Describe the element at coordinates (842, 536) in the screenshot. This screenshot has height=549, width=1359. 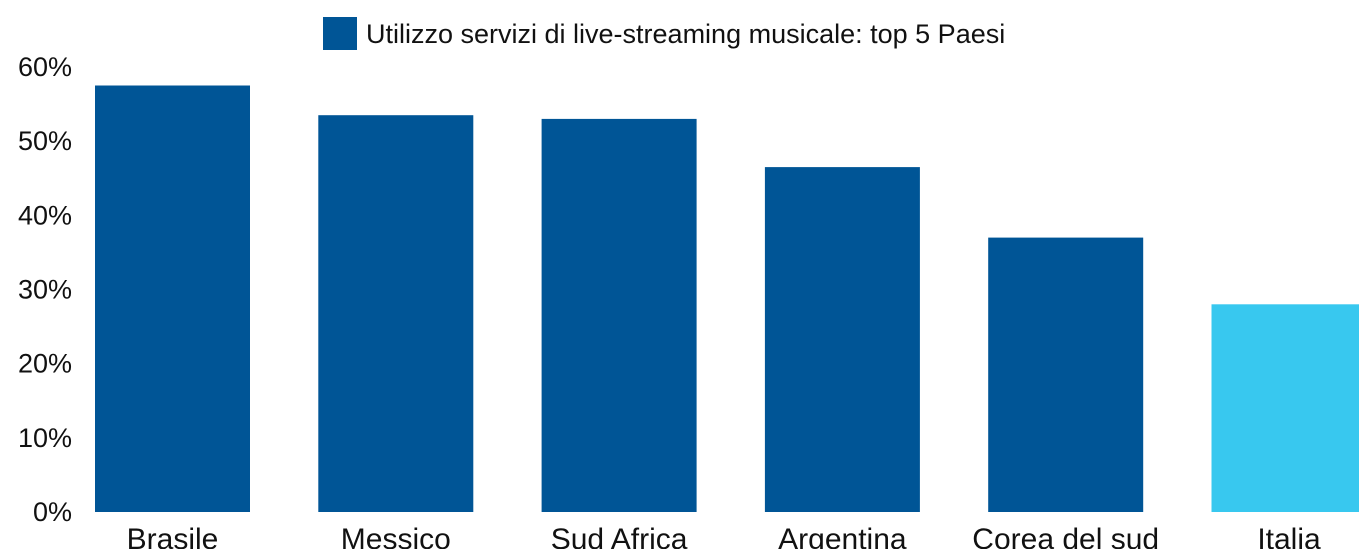
I see `x-tick-label: Argentina` at that location.